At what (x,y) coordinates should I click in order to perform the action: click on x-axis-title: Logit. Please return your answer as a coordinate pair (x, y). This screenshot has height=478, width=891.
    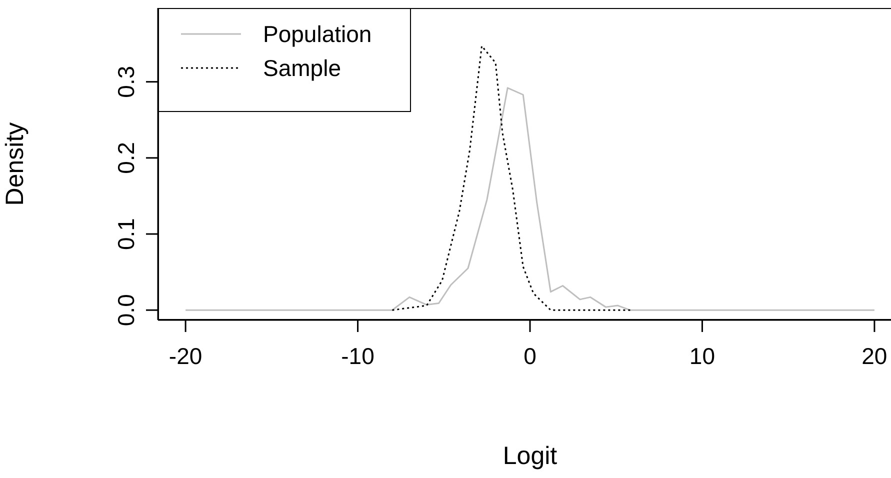
    Looking at the image, I should click on (530, 456).